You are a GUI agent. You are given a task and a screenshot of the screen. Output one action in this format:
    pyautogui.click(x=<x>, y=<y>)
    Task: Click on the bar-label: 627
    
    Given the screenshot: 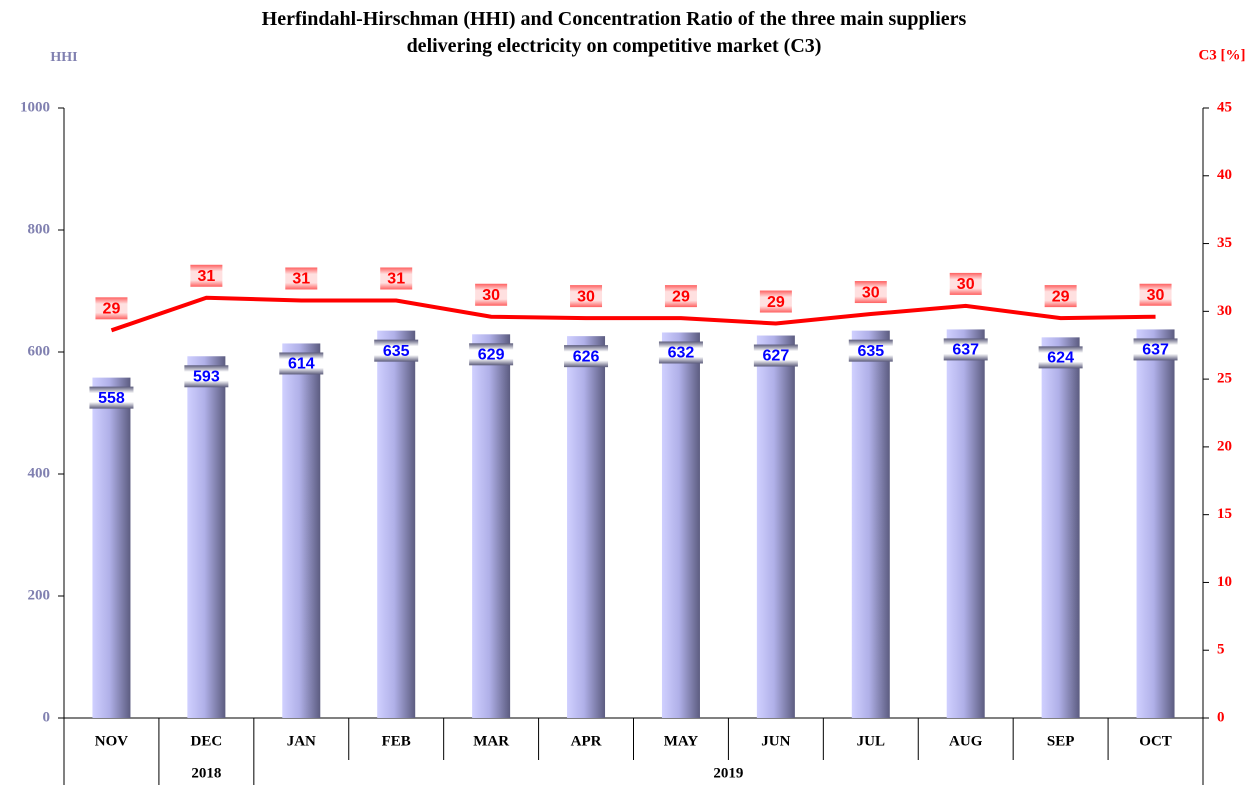 What is the action you would take?
    pyautogui.click(x=776, y=356)
    